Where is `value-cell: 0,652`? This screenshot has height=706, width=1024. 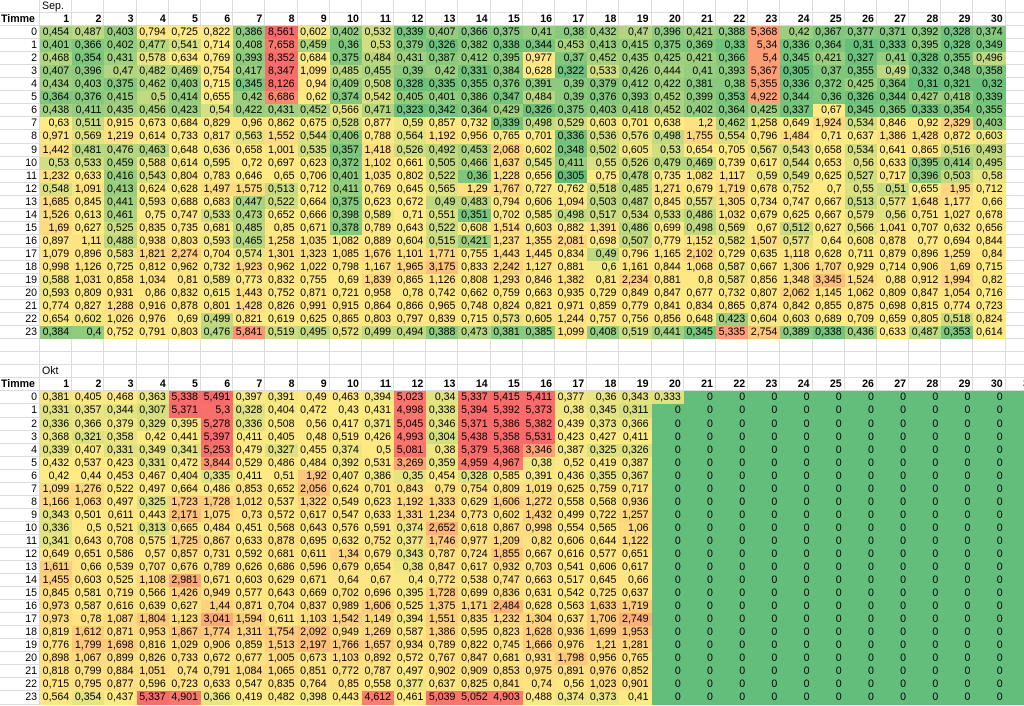
value-cell: 0,652 is located at coordinates (281, 489).